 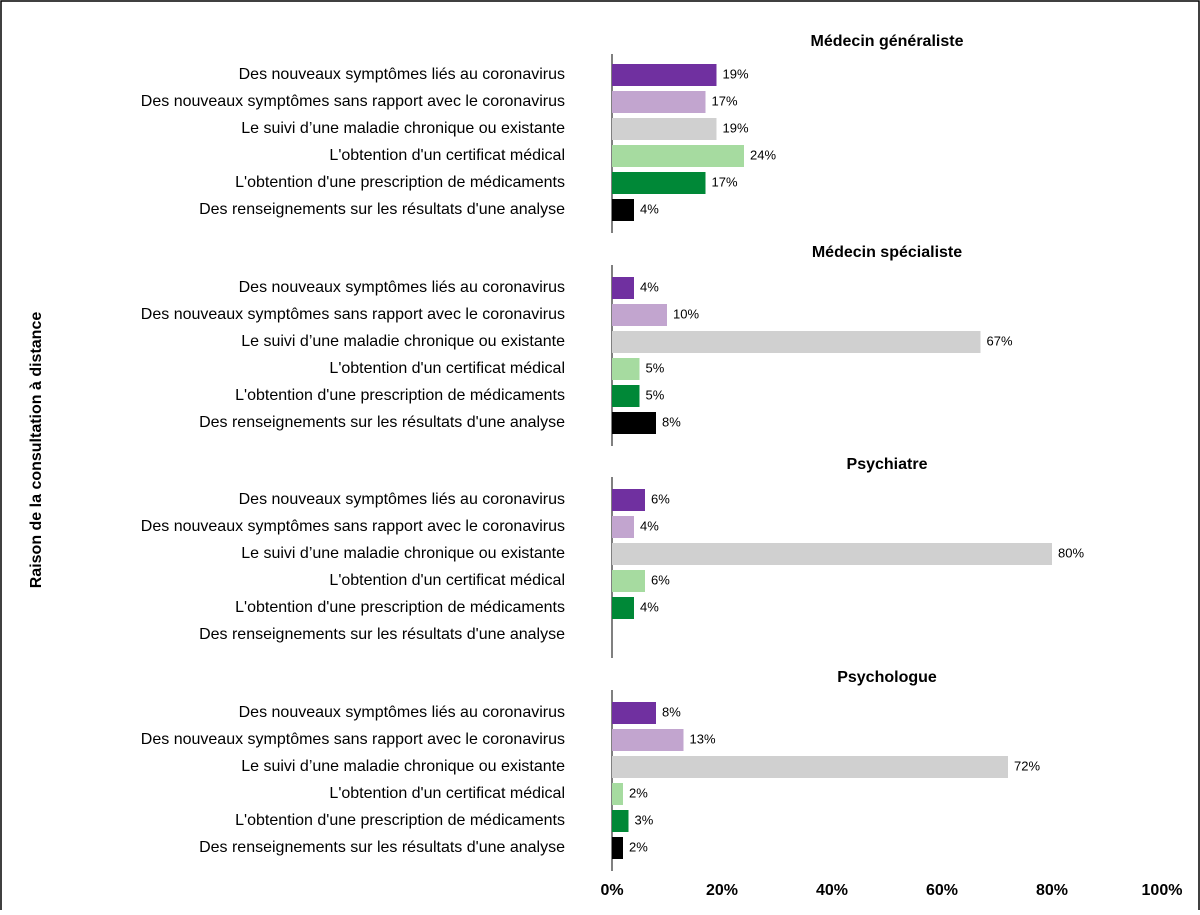 What do you see at coordinates (611, 890) in the screenshot?
I see `x-tick-label: 0%` at bounding box center [611, 890].